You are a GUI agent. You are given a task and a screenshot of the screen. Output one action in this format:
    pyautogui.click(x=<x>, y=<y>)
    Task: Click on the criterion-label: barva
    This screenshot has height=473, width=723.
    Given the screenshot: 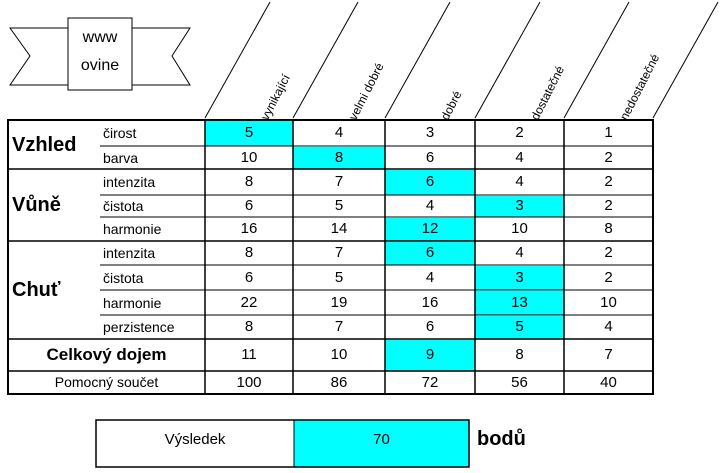 What is the action you would take?
    pyautogui.click(x=121, y=157)
    